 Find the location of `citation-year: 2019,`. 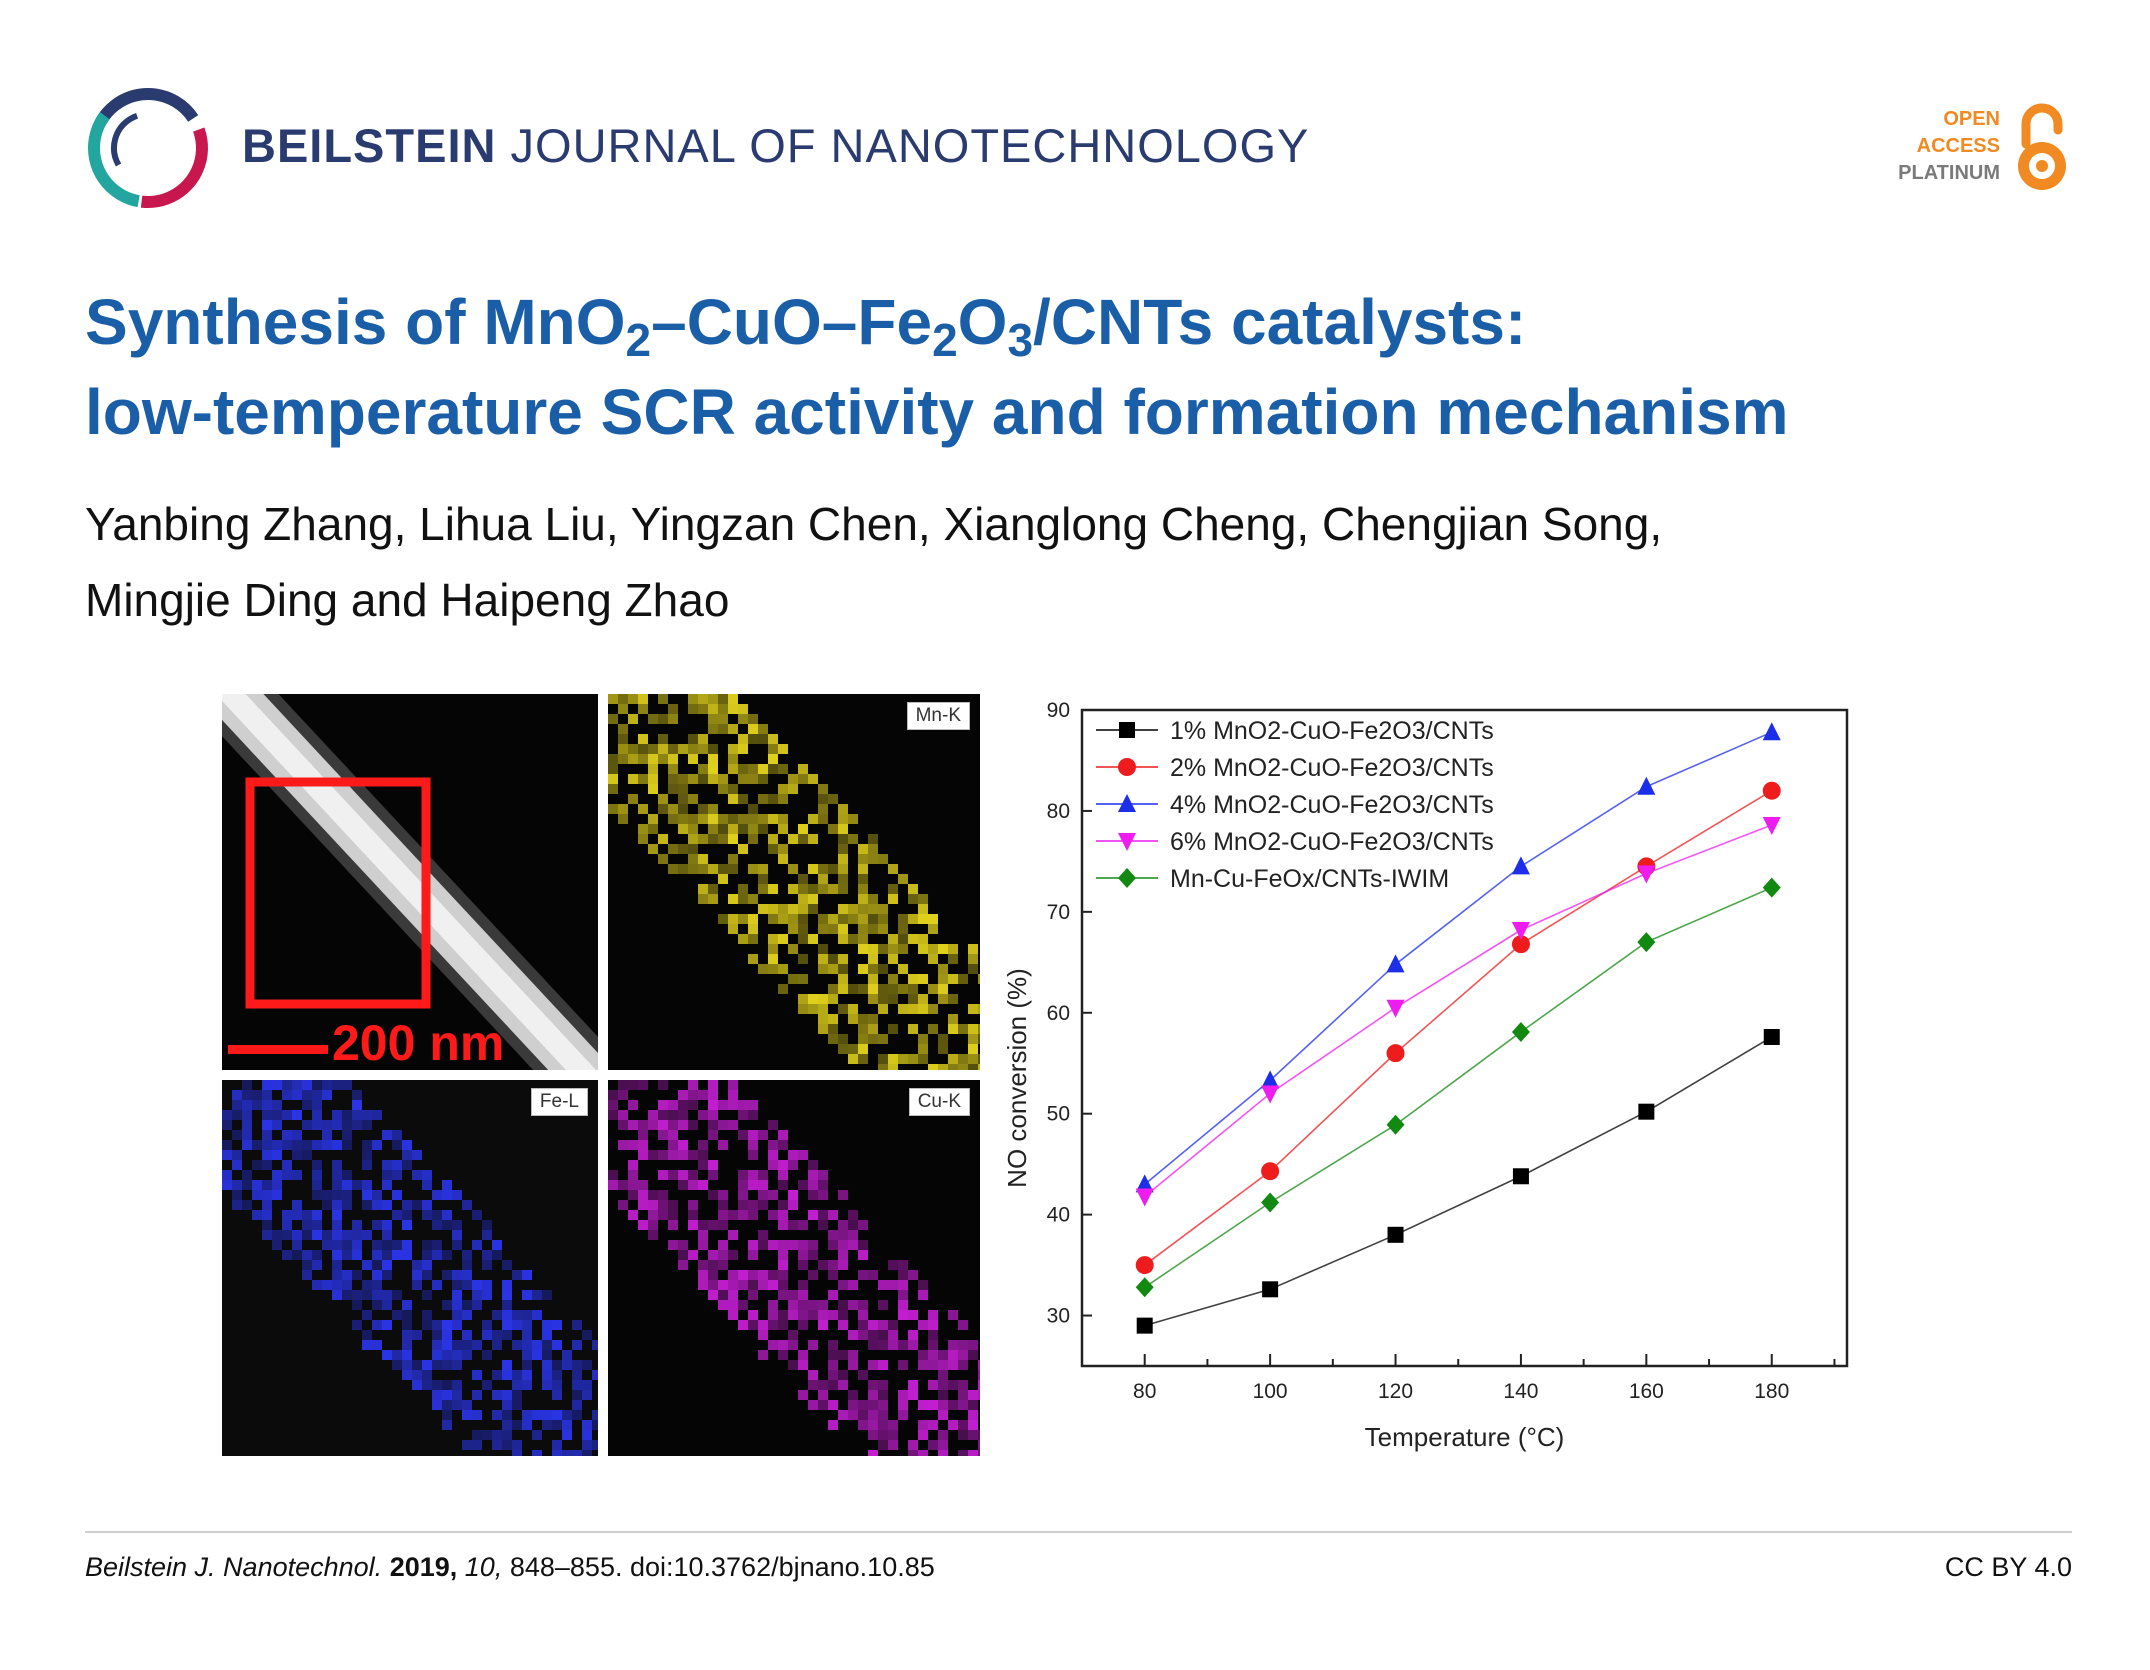

citation-year: 2019, is located at coordinates (423, 1567).